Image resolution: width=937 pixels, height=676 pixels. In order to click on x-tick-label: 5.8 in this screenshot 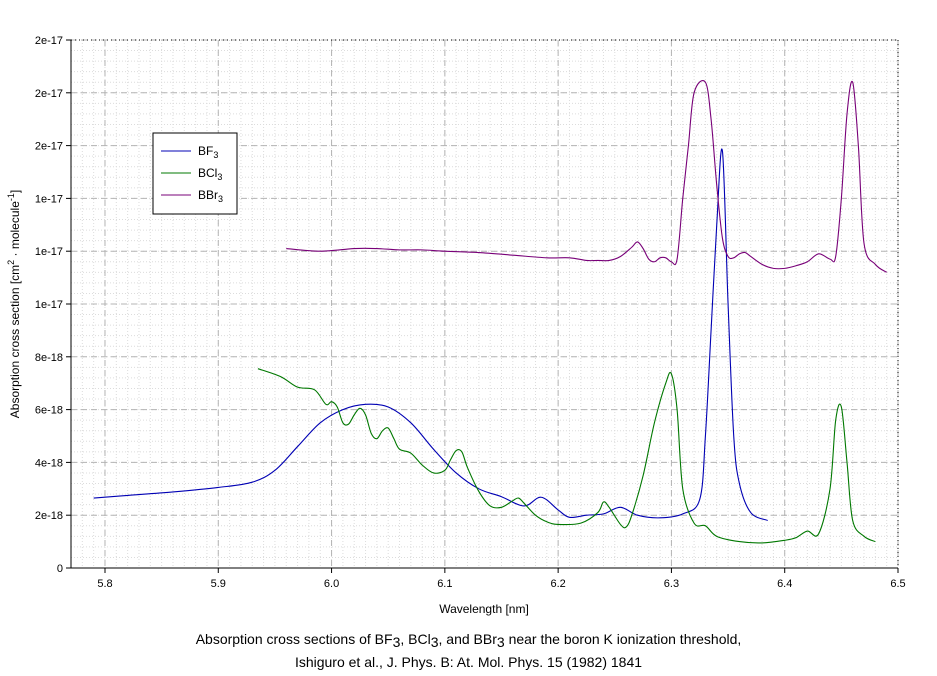, I will do `click(104, 584)`.